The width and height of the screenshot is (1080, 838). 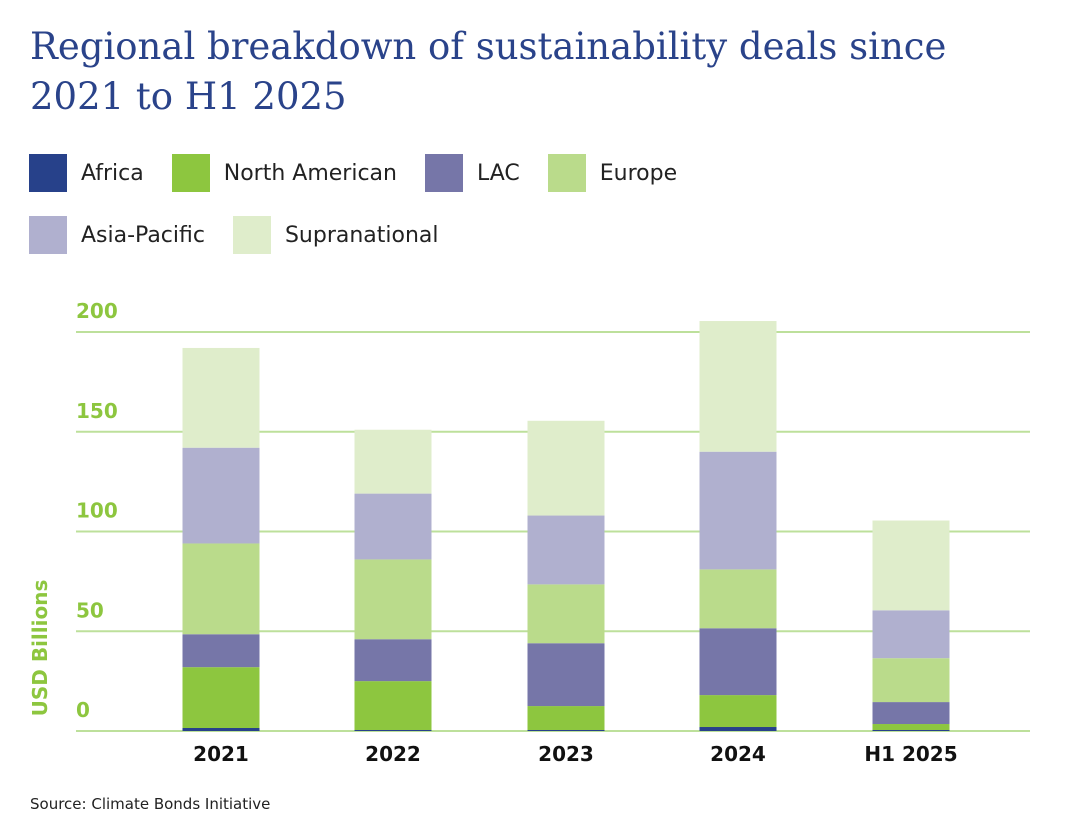 I want to click on y-tick-label: 0, so click(x=83, y=710).